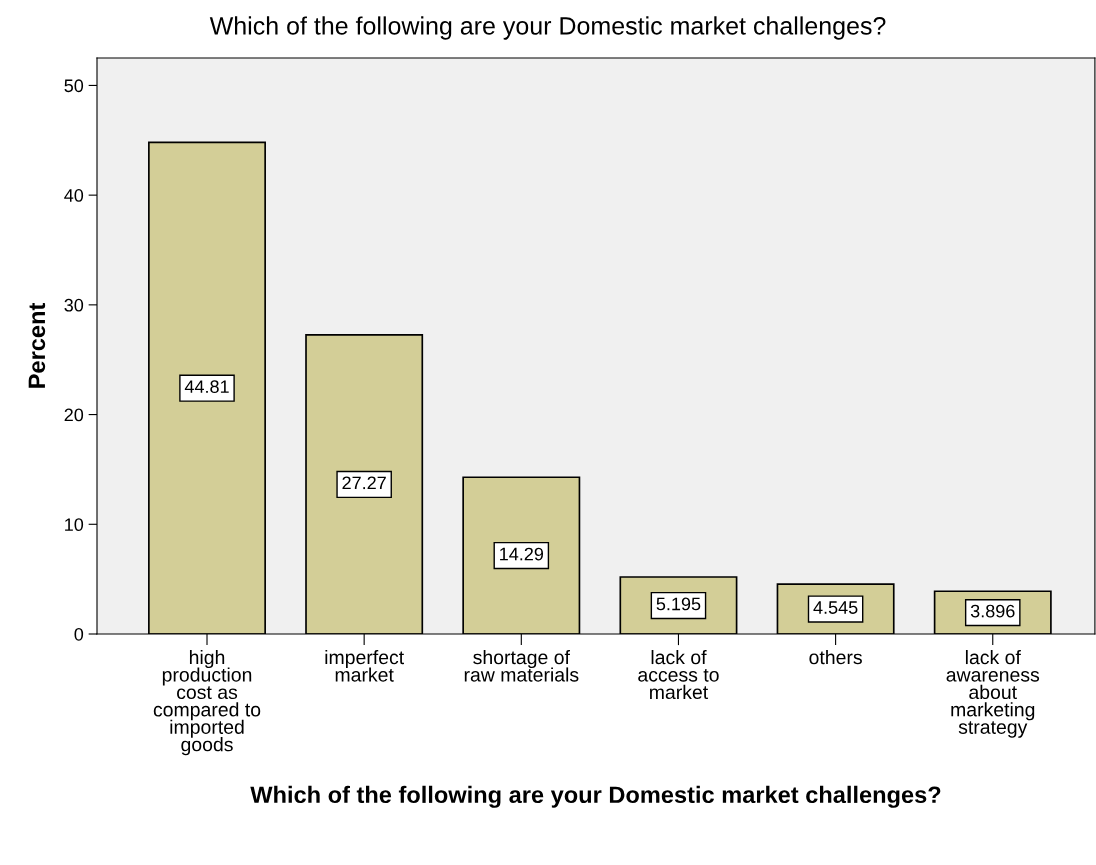  I want to click on data-label: 4.545, so click(835, 607).